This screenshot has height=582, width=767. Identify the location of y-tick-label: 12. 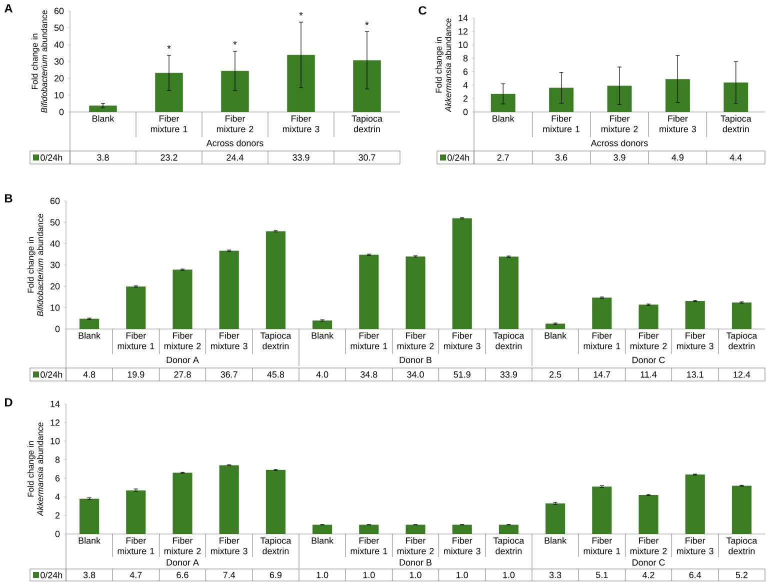
(463, 31).